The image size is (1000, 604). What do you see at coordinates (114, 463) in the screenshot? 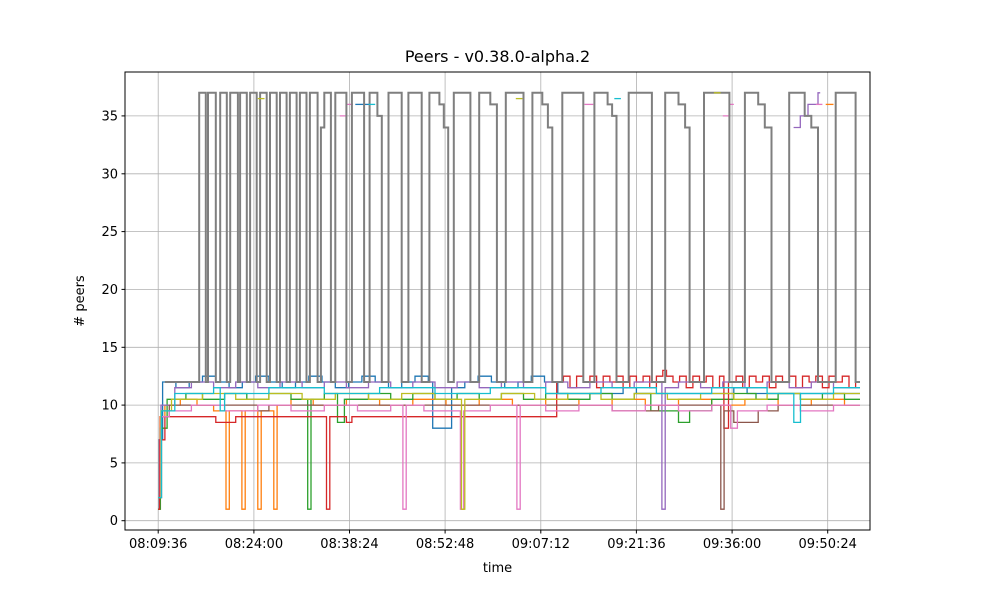
I see `y-tick-label: 5` at bounding box center [114, 463].